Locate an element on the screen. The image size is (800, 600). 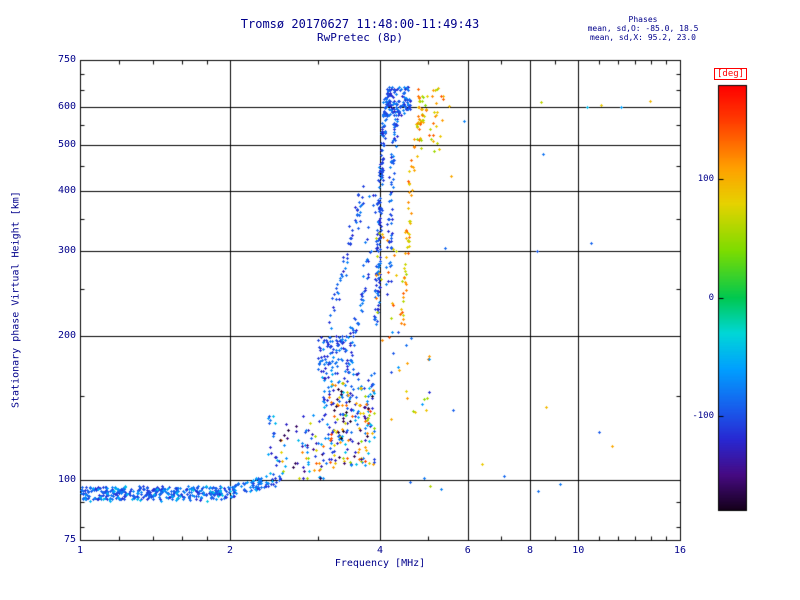
plot-subtitle: RwPretec (8p) is located at coordinates (360, 37).